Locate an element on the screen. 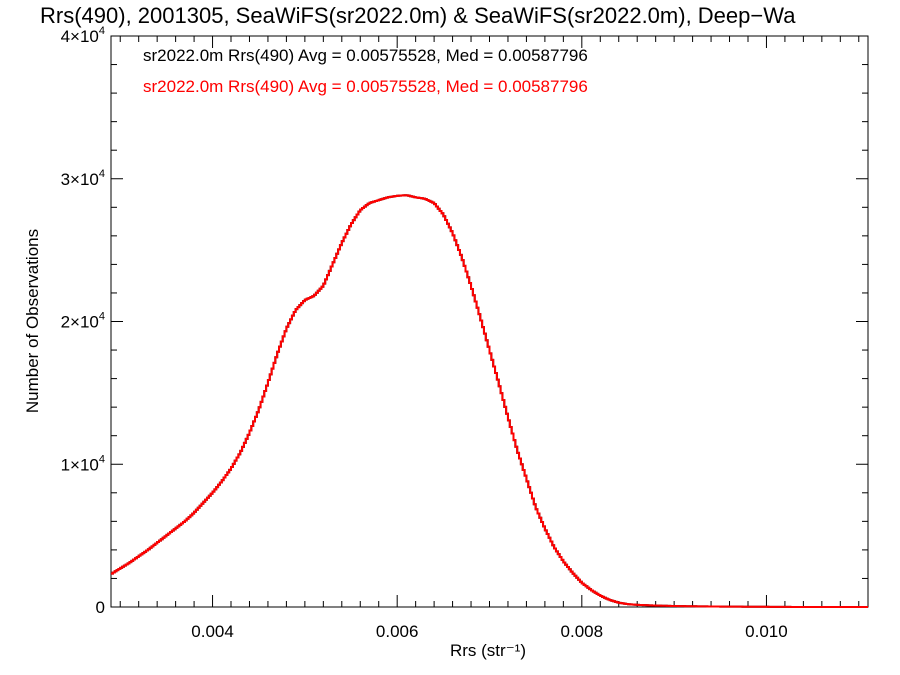  x-tick-label: 0.008 is located at coordinates (582, 631).